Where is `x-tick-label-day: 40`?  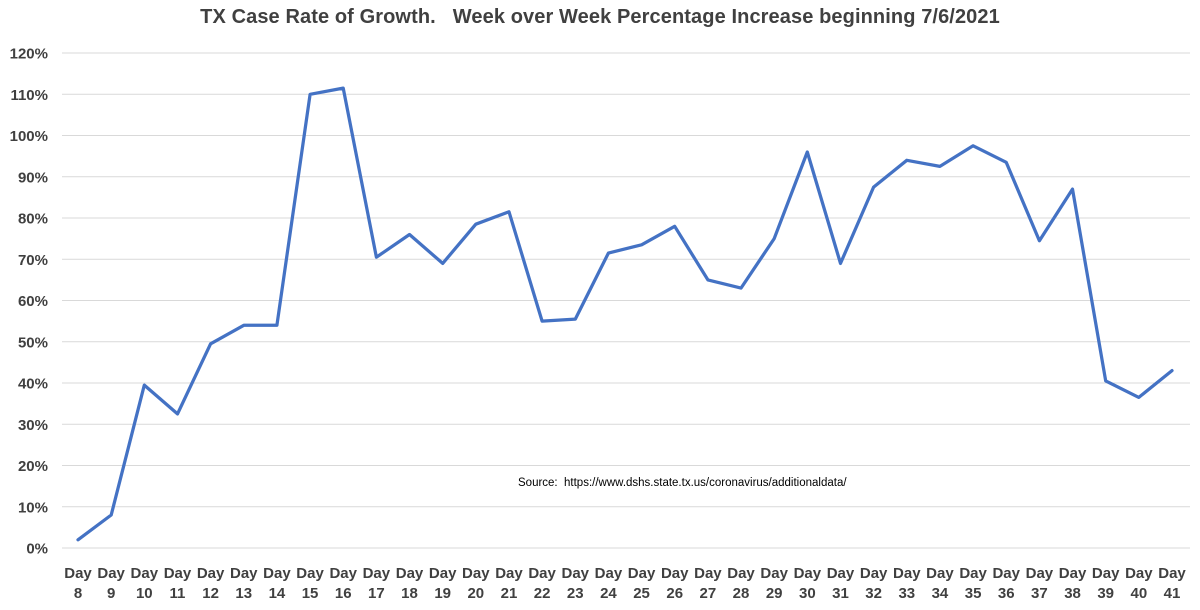 x-tick-label-day: 40 is located at coordinates (1139, 593).